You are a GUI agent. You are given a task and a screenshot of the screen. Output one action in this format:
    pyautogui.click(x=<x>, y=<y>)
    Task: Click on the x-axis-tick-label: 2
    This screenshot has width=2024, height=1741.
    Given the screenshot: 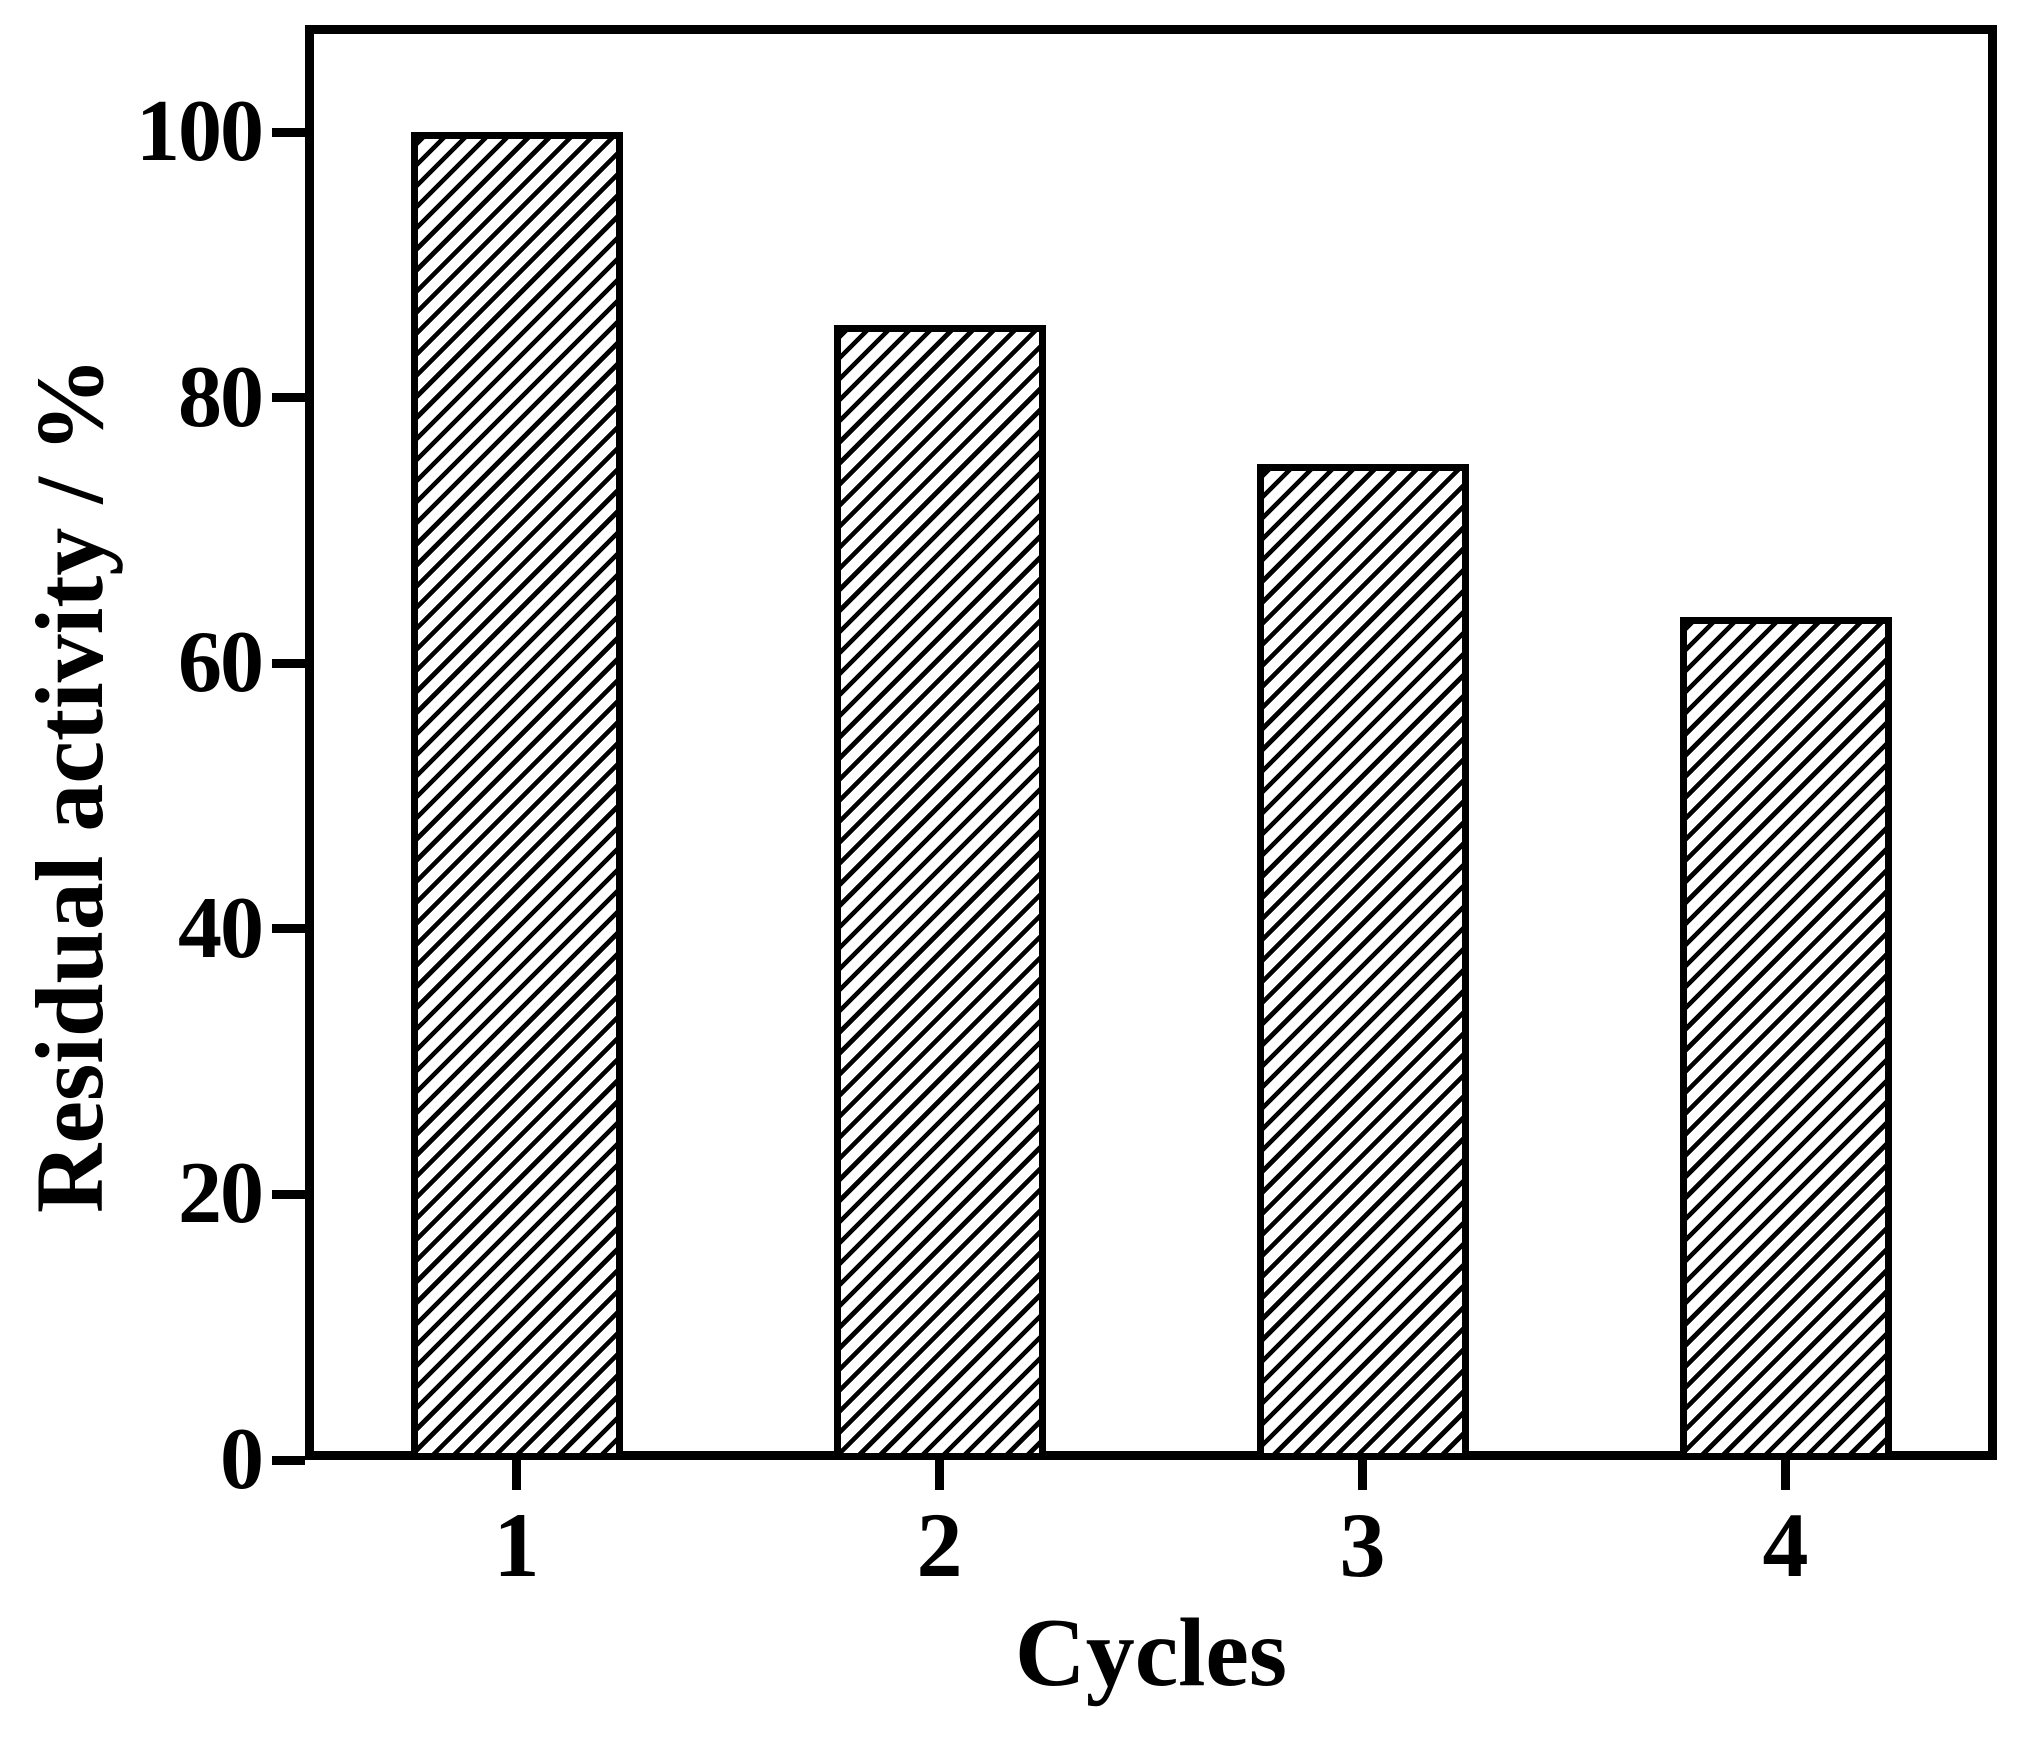 What is the action you would take?
    pyautogui.click(x=939, y=1545)
    